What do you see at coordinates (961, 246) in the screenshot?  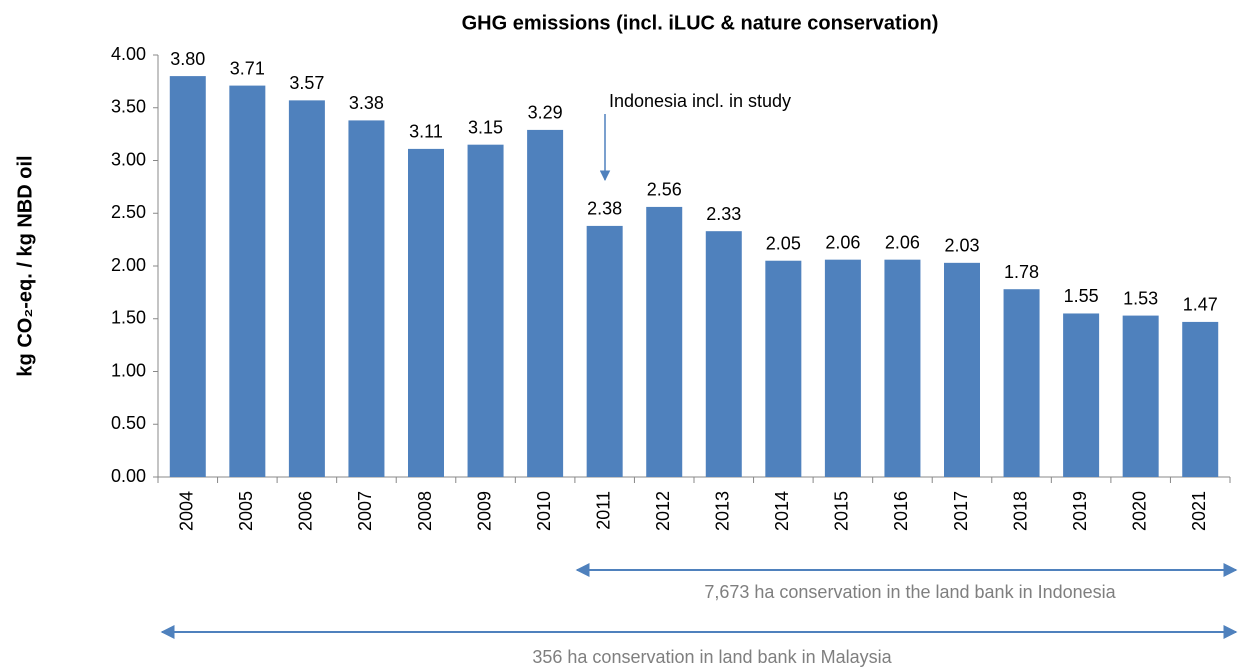 I see `data-label: 2.03` at bounding box center [961, 246].